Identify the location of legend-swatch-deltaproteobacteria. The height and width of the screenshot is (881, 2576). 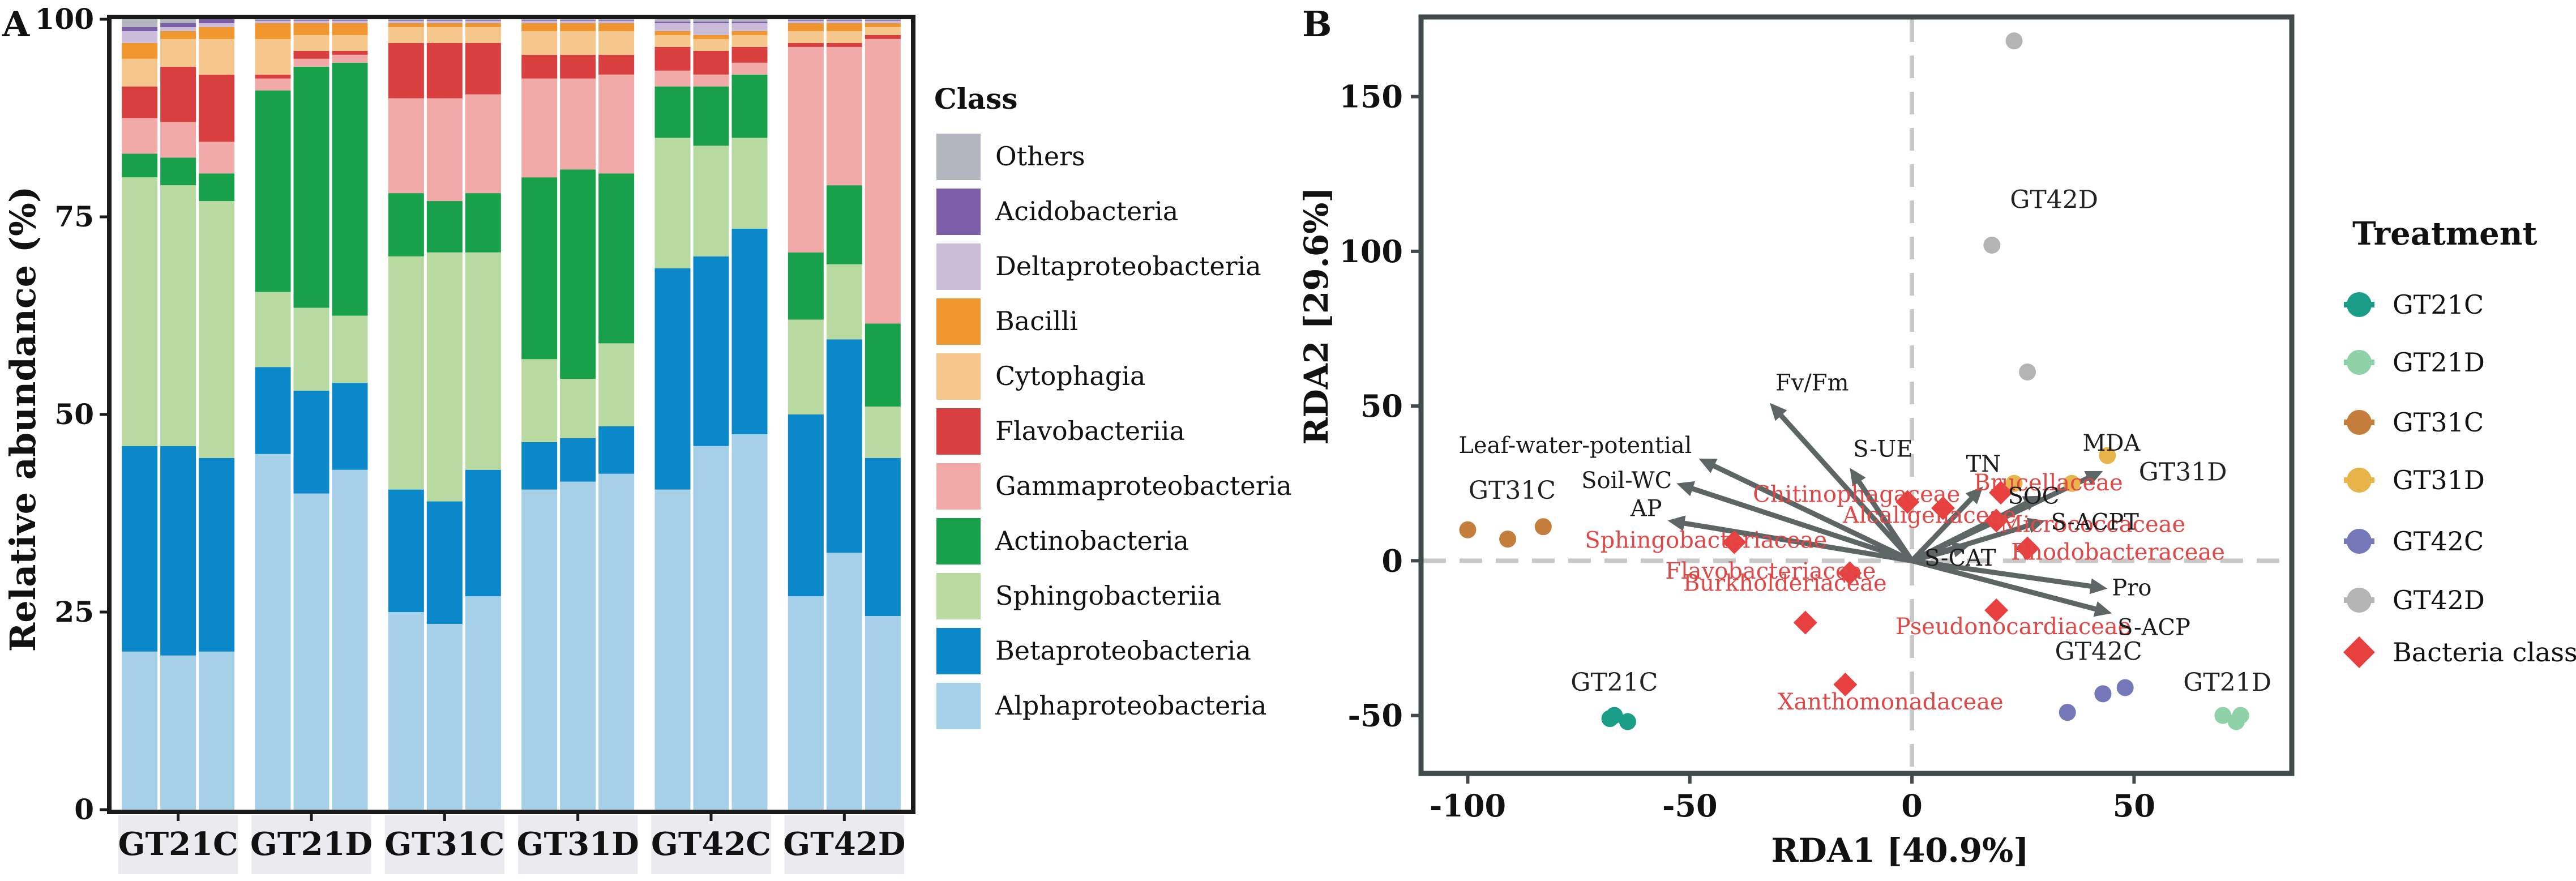
(958, 266).